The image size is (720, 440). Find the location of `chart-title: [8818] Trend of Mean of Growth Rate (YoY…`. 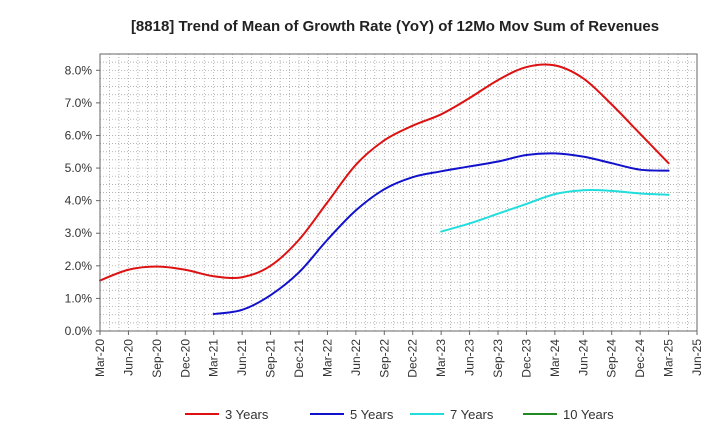

chart-title: [8818] Trend of Mean of Growth Rate (YoY… is located at coordinates (395, 26).